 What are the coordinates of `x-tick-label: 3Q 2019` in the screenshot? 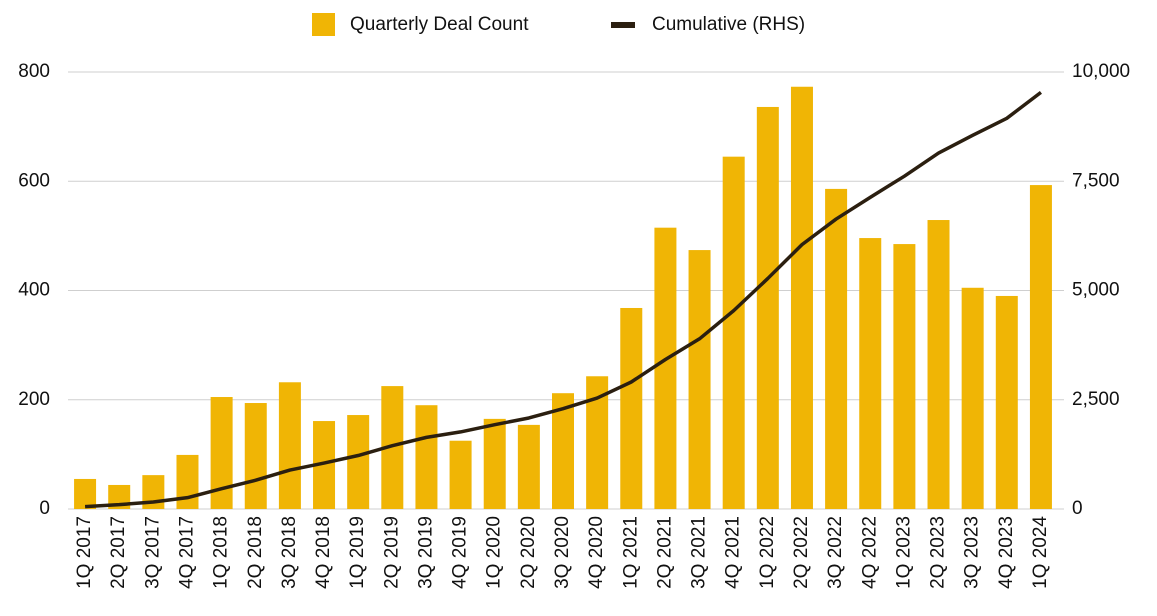 It's located at (425, 552).